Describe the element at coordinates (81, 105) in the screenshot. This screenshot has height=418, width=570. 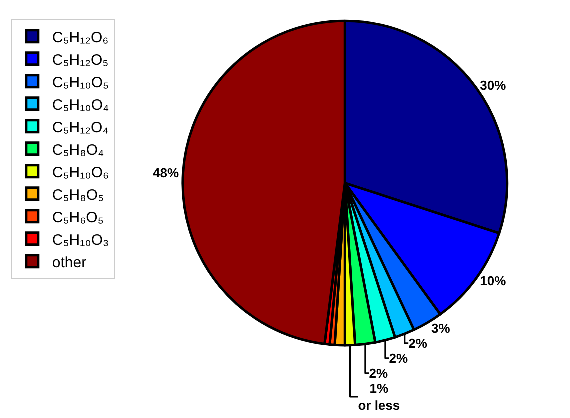
I see `legend-label: C₅H₁₀O₄` at that location.